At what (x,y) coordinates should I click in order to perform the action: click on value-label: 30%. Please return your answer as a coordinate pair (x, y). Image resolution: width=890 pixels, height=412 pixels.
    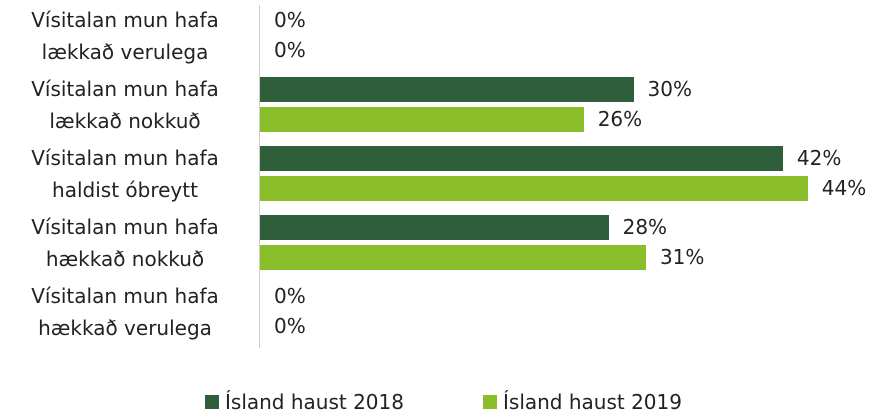
    Looking at the image, I should click on (669, 89).